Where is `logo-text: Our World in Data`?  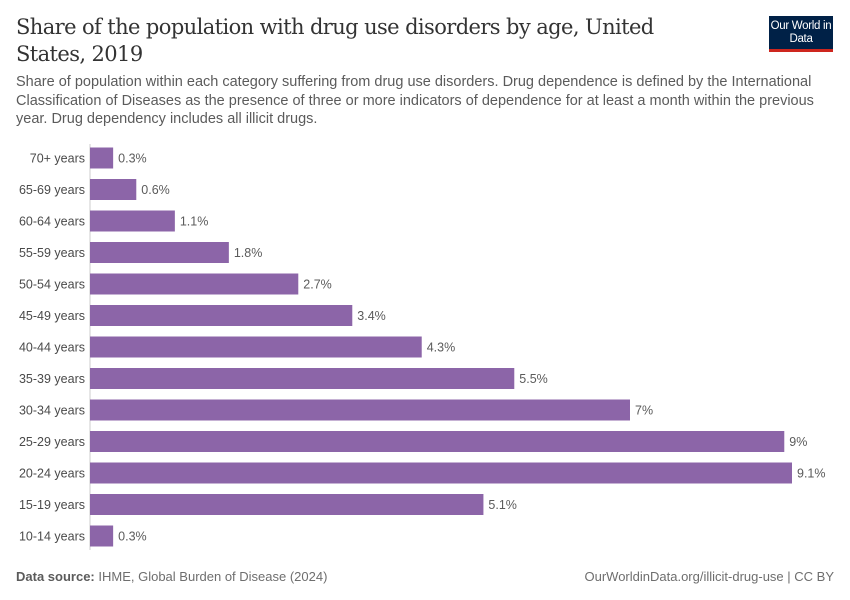 logo-text: Our World in Data is located at coordinates (801, 32).